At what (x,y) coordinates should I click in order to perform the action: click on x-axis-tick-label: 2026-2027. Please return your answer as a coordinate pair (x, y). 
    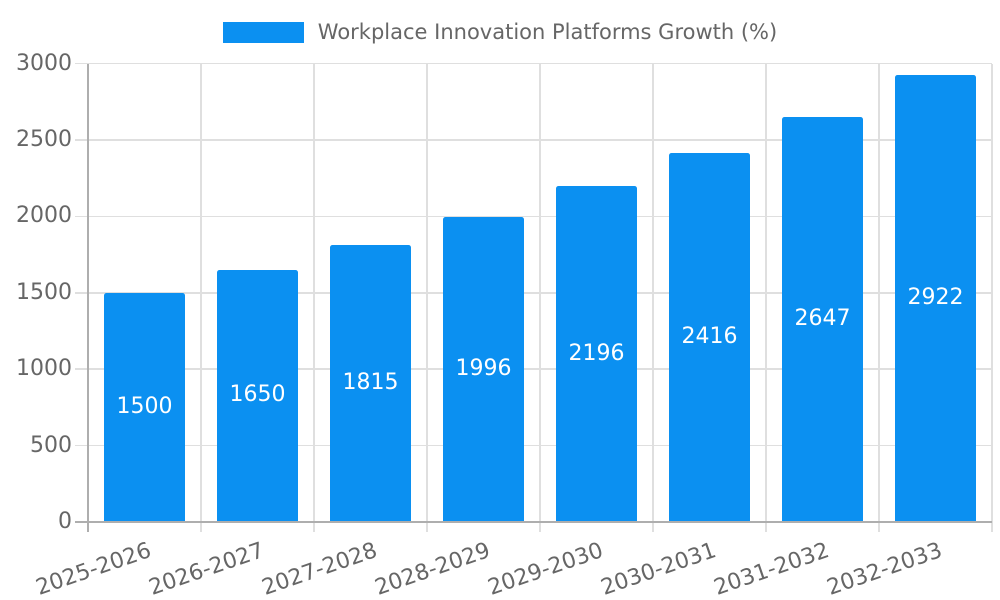
    Looking at the image, I should click on (206, 569).